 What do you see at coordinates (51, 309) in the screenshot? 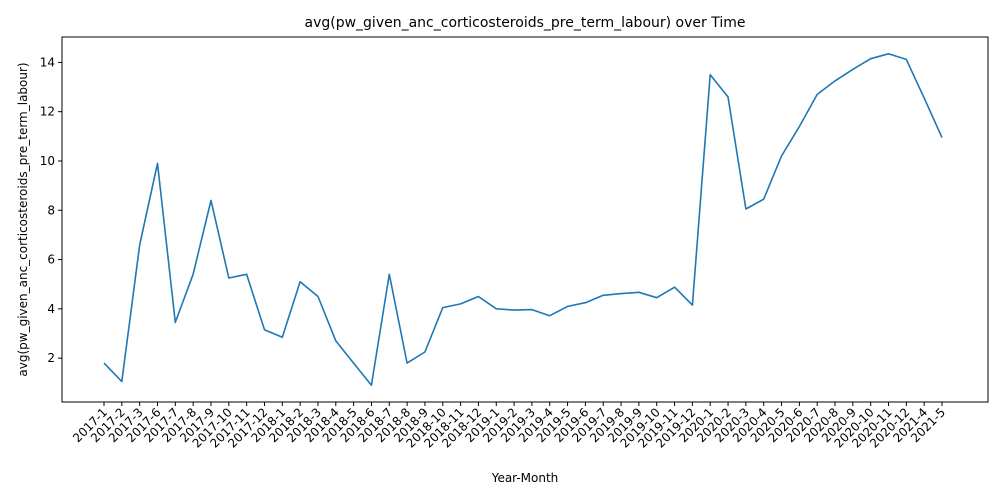
I see `y-tick-label: 4` at bounding box center [51, 309].